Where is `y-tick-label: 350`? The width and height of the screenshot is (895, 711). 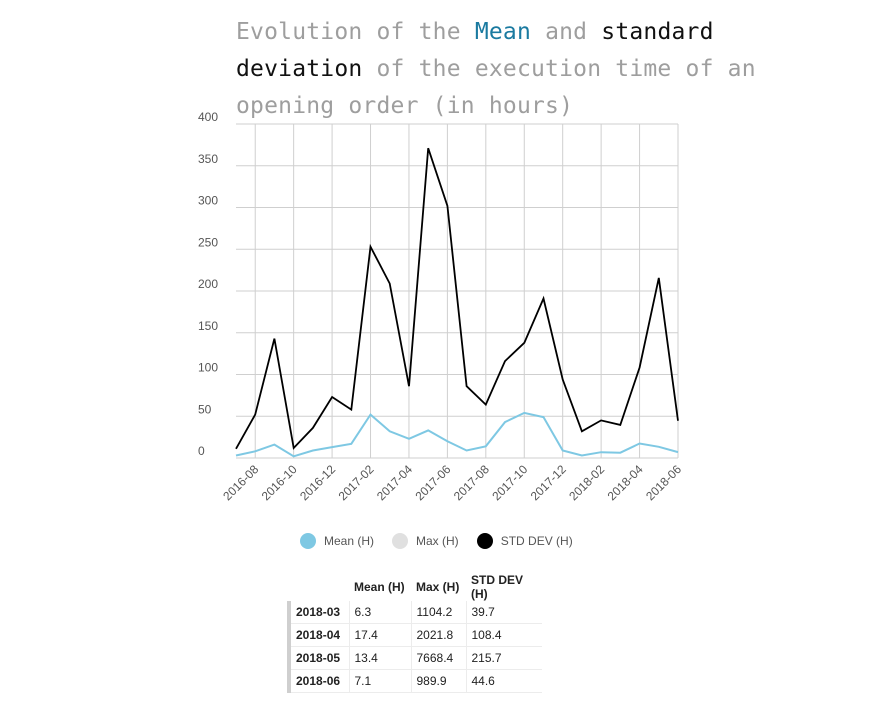
y-tick-label: 350 is located at coordinates (208, 159).